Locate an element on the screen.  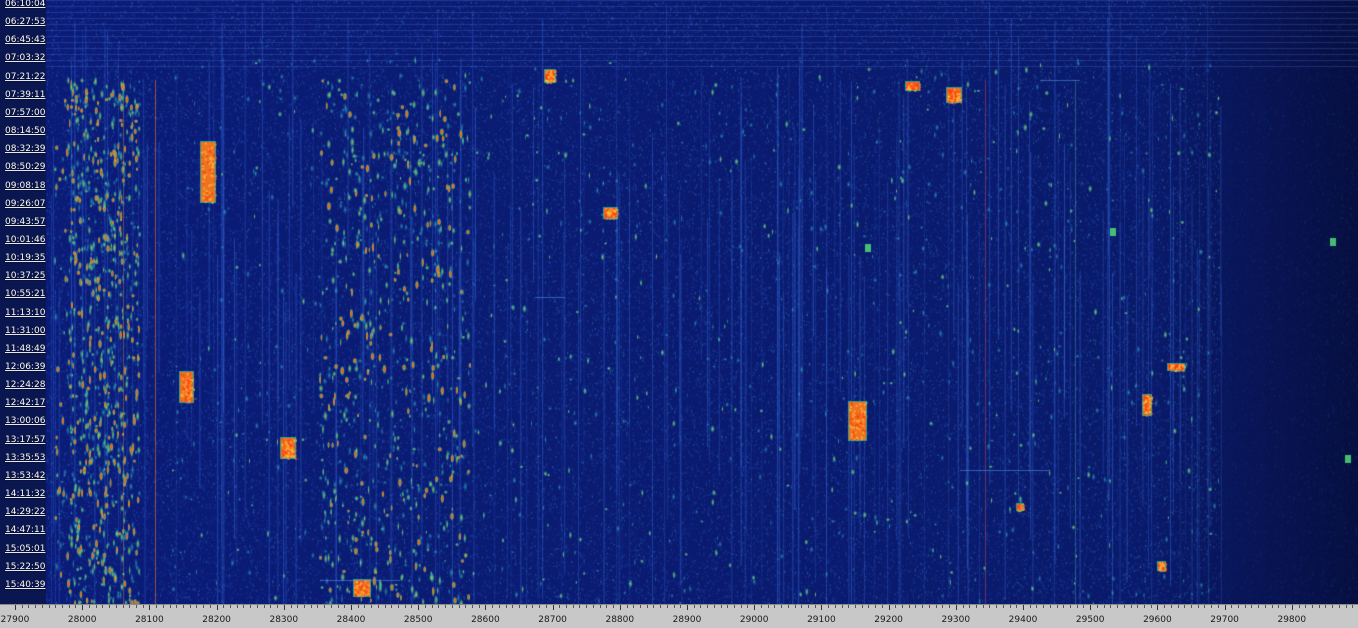
freq-label: 28700 is located at coordinates (552, 620).